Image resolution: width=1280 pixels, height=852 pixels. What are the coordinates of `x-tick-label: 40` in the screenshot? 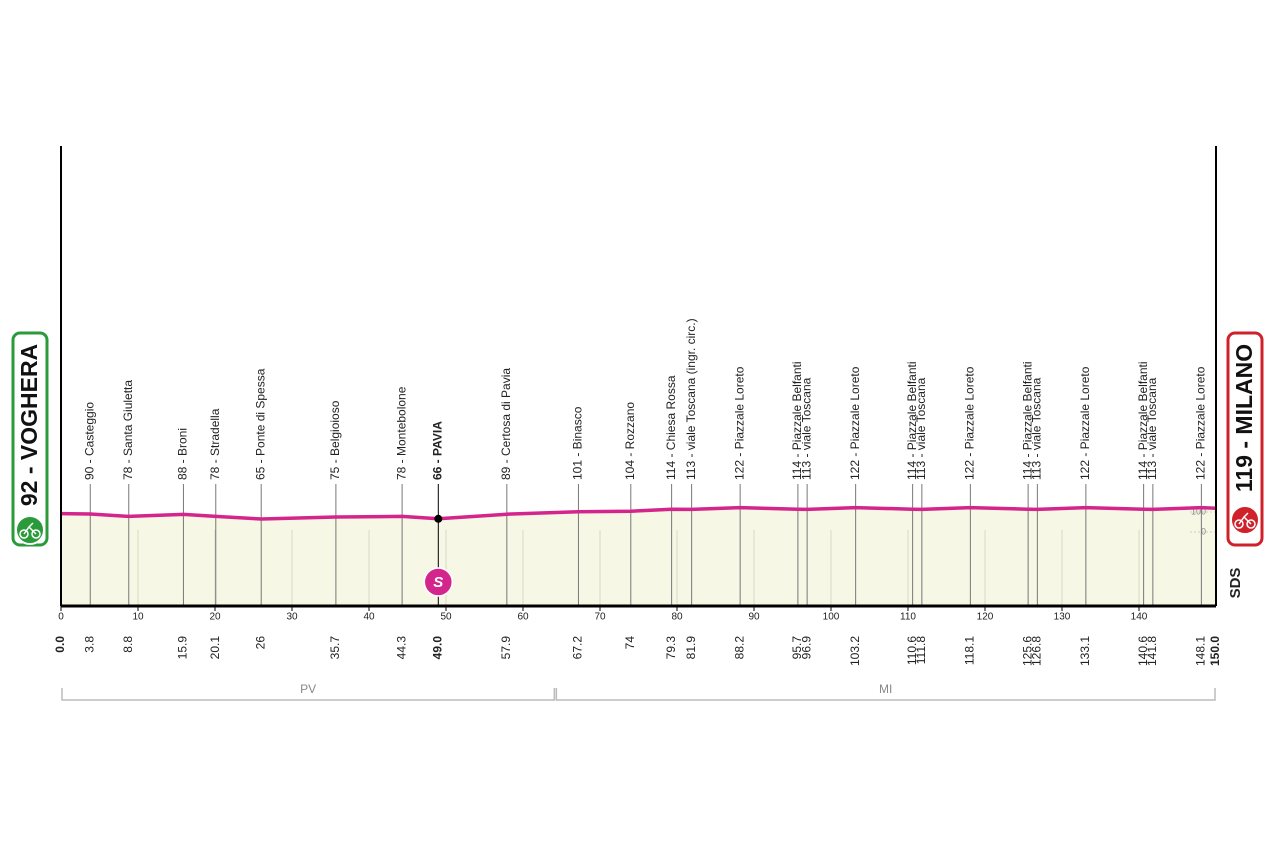 It's located at (369, 617).